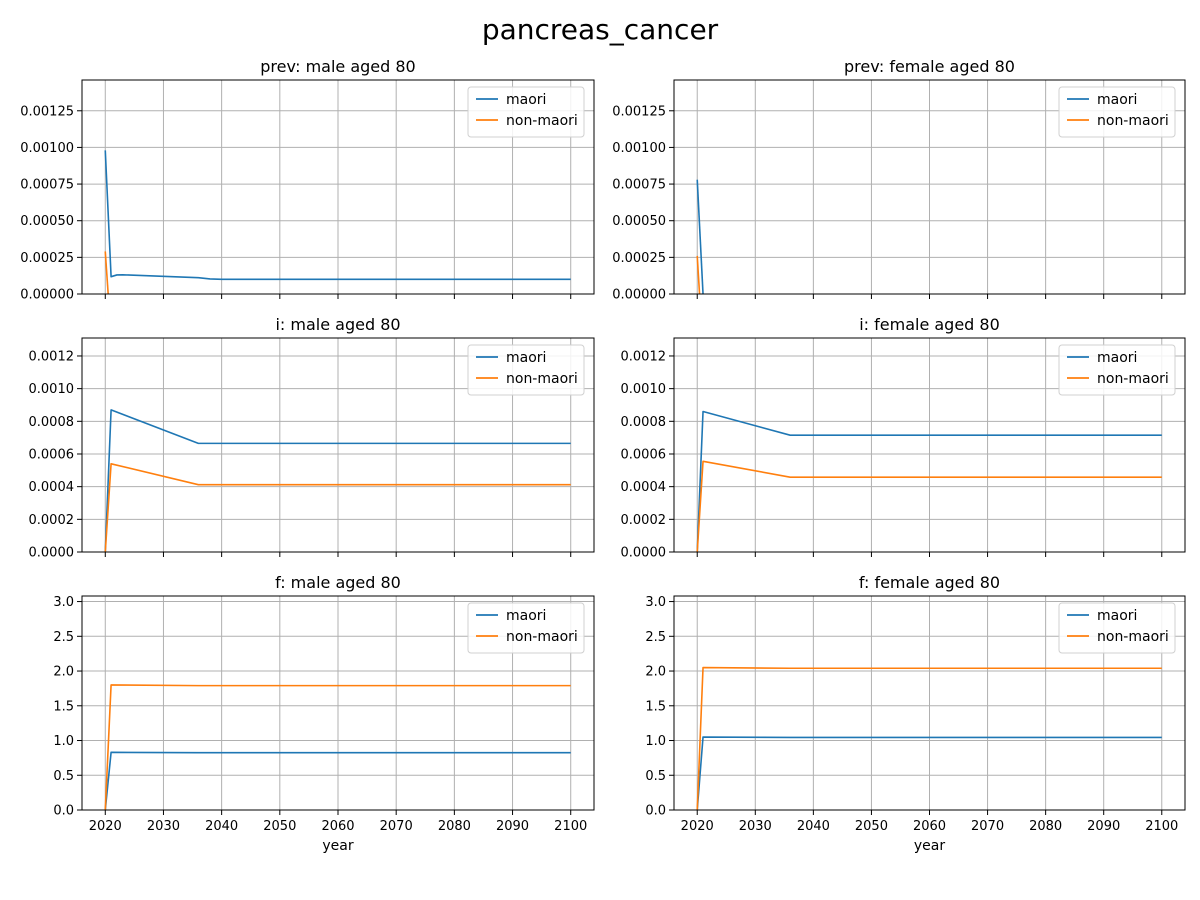 This screenshot has width=1200, height=900. Describe the element at coordinates (52, 487) in the screenshot. I see `y-tick-label: 0.0004` at that location.